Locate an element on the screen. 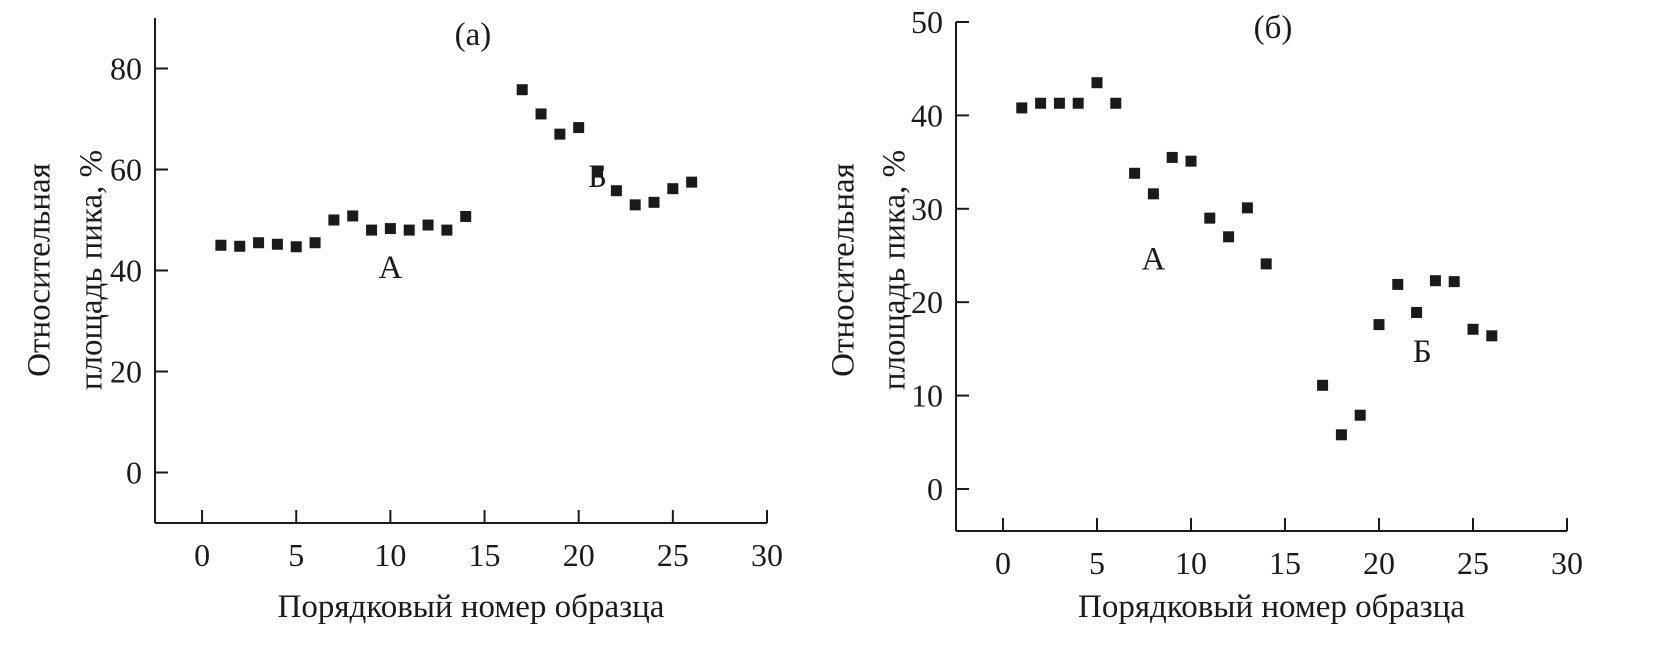  panel-title: (б) is located at coordinates (1273, 28).